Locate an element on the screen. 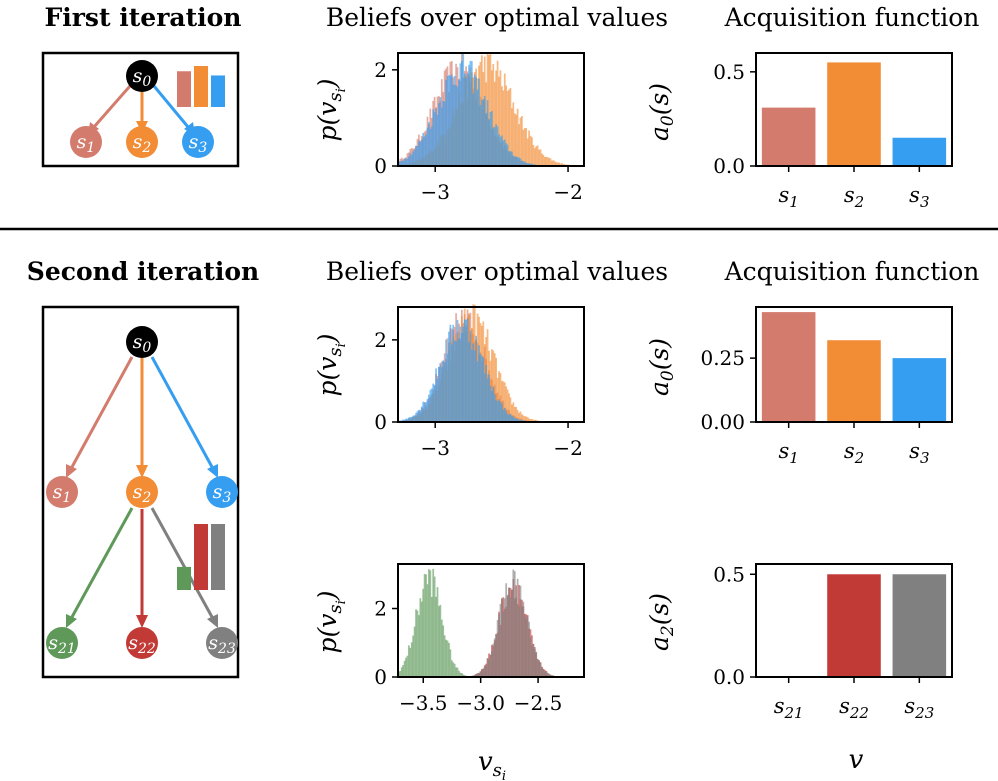  y-tick-label: 0.5 is located at coordinates (729, 72).